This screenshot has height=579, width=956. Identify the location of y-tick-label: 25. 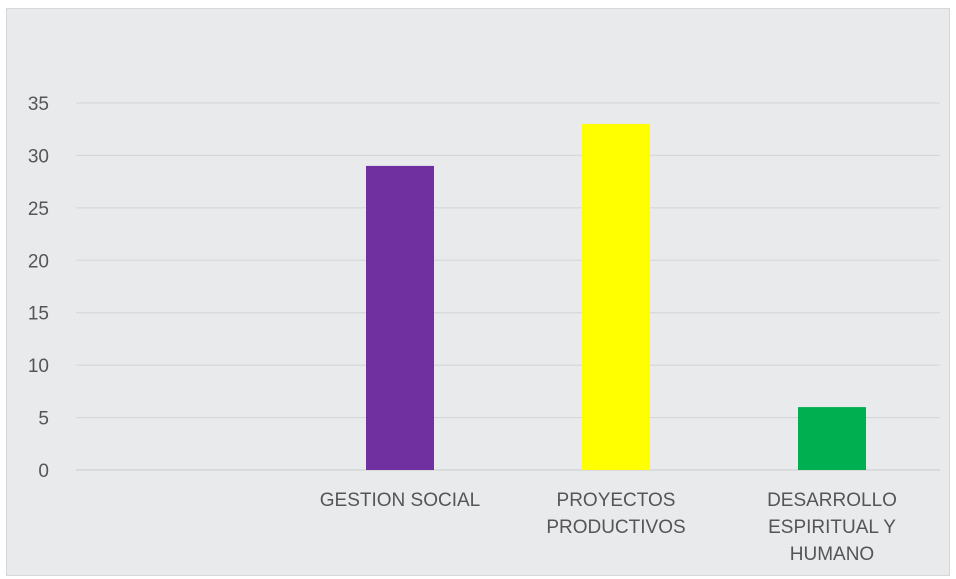
(38, 209).